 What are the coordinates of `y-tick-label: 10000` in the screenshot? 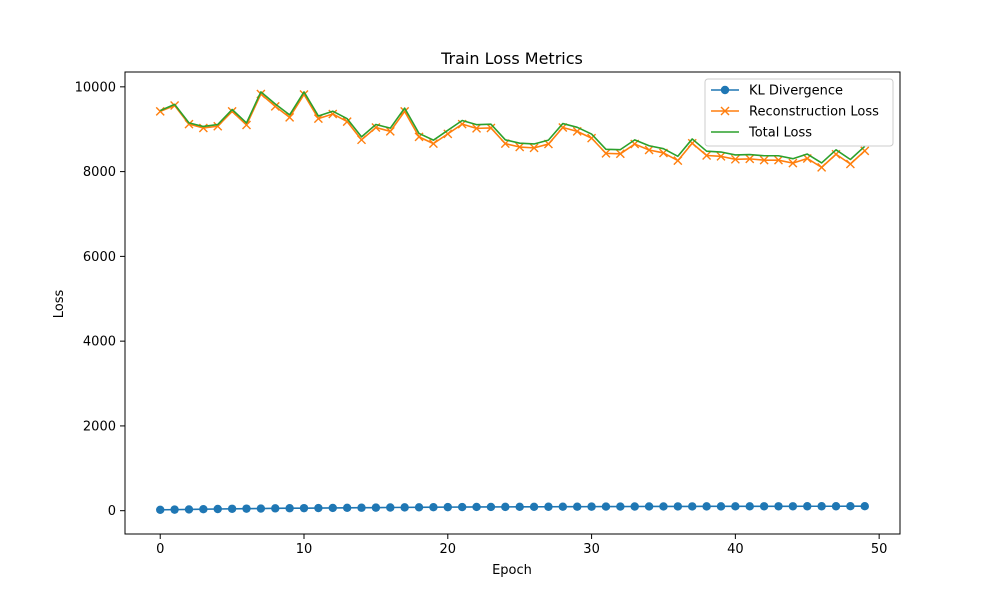 It's located at (95, 87).